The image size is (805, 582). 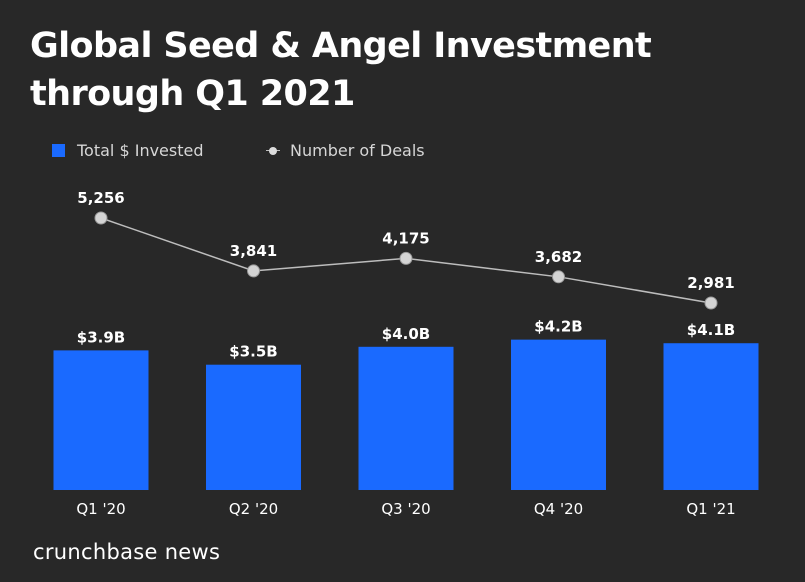 I want to click on bar-value-label-5: $4.1B, so click(x=711, y=330).